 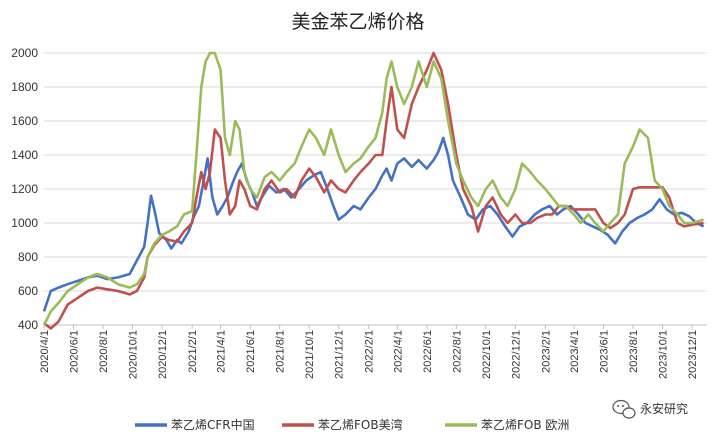 I want to click on legend-label-cfr-china: 苯乙烯CFR中国, so click(x=213, y=424).